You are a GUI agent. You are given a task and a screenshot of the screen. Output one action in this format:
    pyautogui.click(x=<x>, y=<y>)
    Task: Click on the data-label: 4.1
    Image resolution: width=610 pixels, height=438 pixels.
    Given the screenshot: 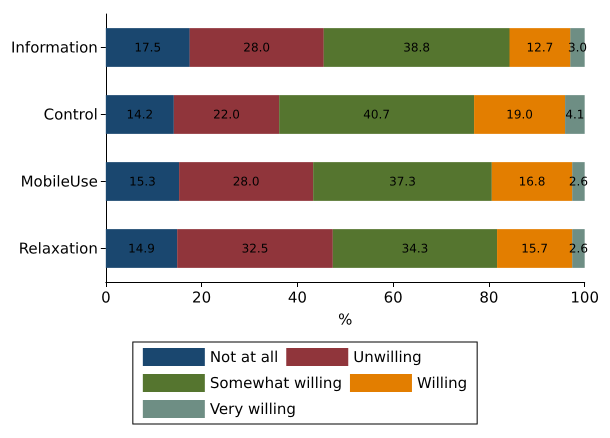 What is the action you would take?
    pyautogui.click(x=574, y=115)
    